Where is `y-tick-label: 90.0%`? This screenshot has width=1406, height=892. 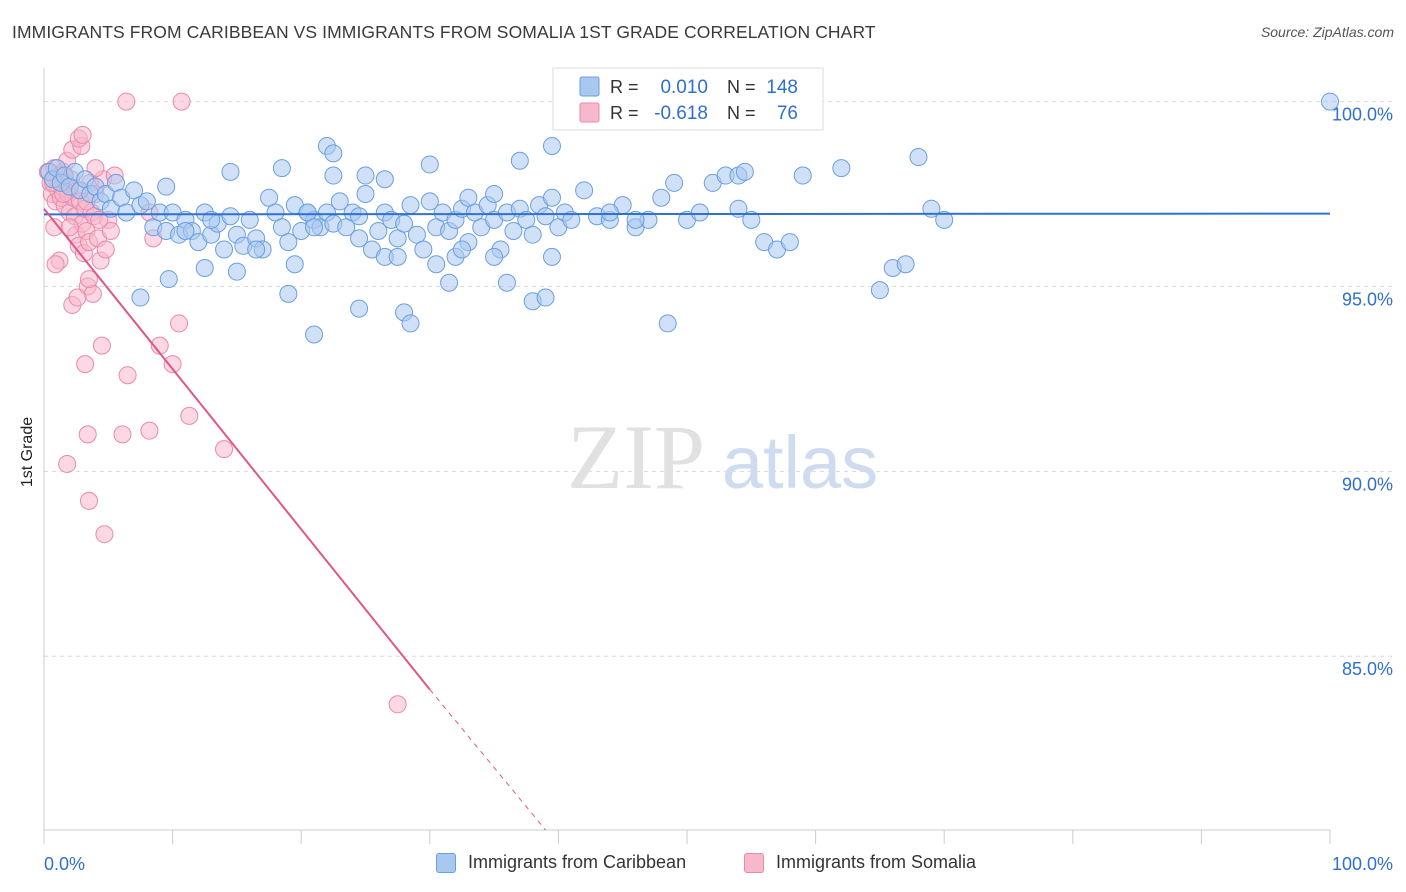
y-tick-label: 90.0% is located at coordinates (1367, 484).